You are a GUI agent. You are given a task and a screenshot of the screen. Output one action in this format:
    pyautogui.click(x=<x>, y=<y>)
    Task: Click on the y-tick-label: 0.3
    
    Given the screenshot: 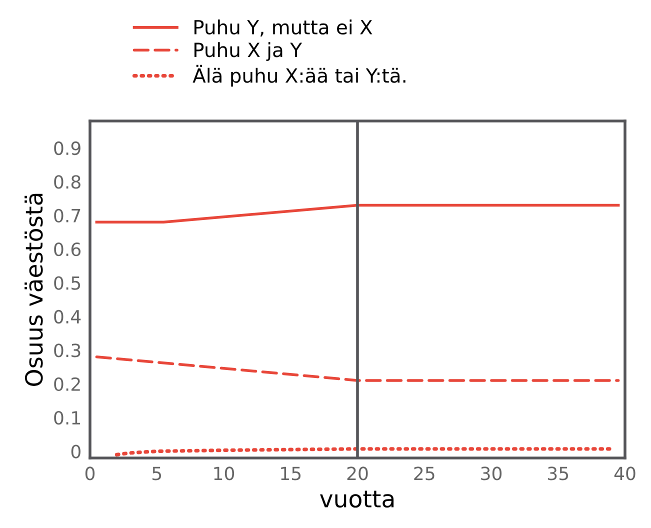 What is the action you would take?
    pyautogui.click(x=67, y=351)
    